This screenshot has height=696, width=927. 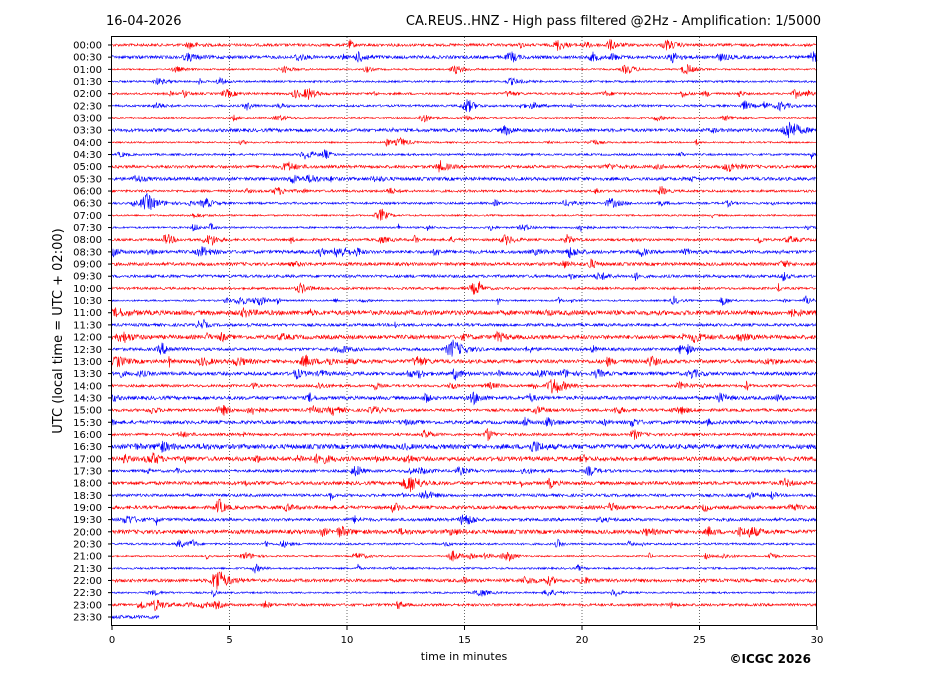 What do you see at coordinates (229, 640) in the screenshot?
I see `x-tick-label: 5` at bounding box center [229, 640].